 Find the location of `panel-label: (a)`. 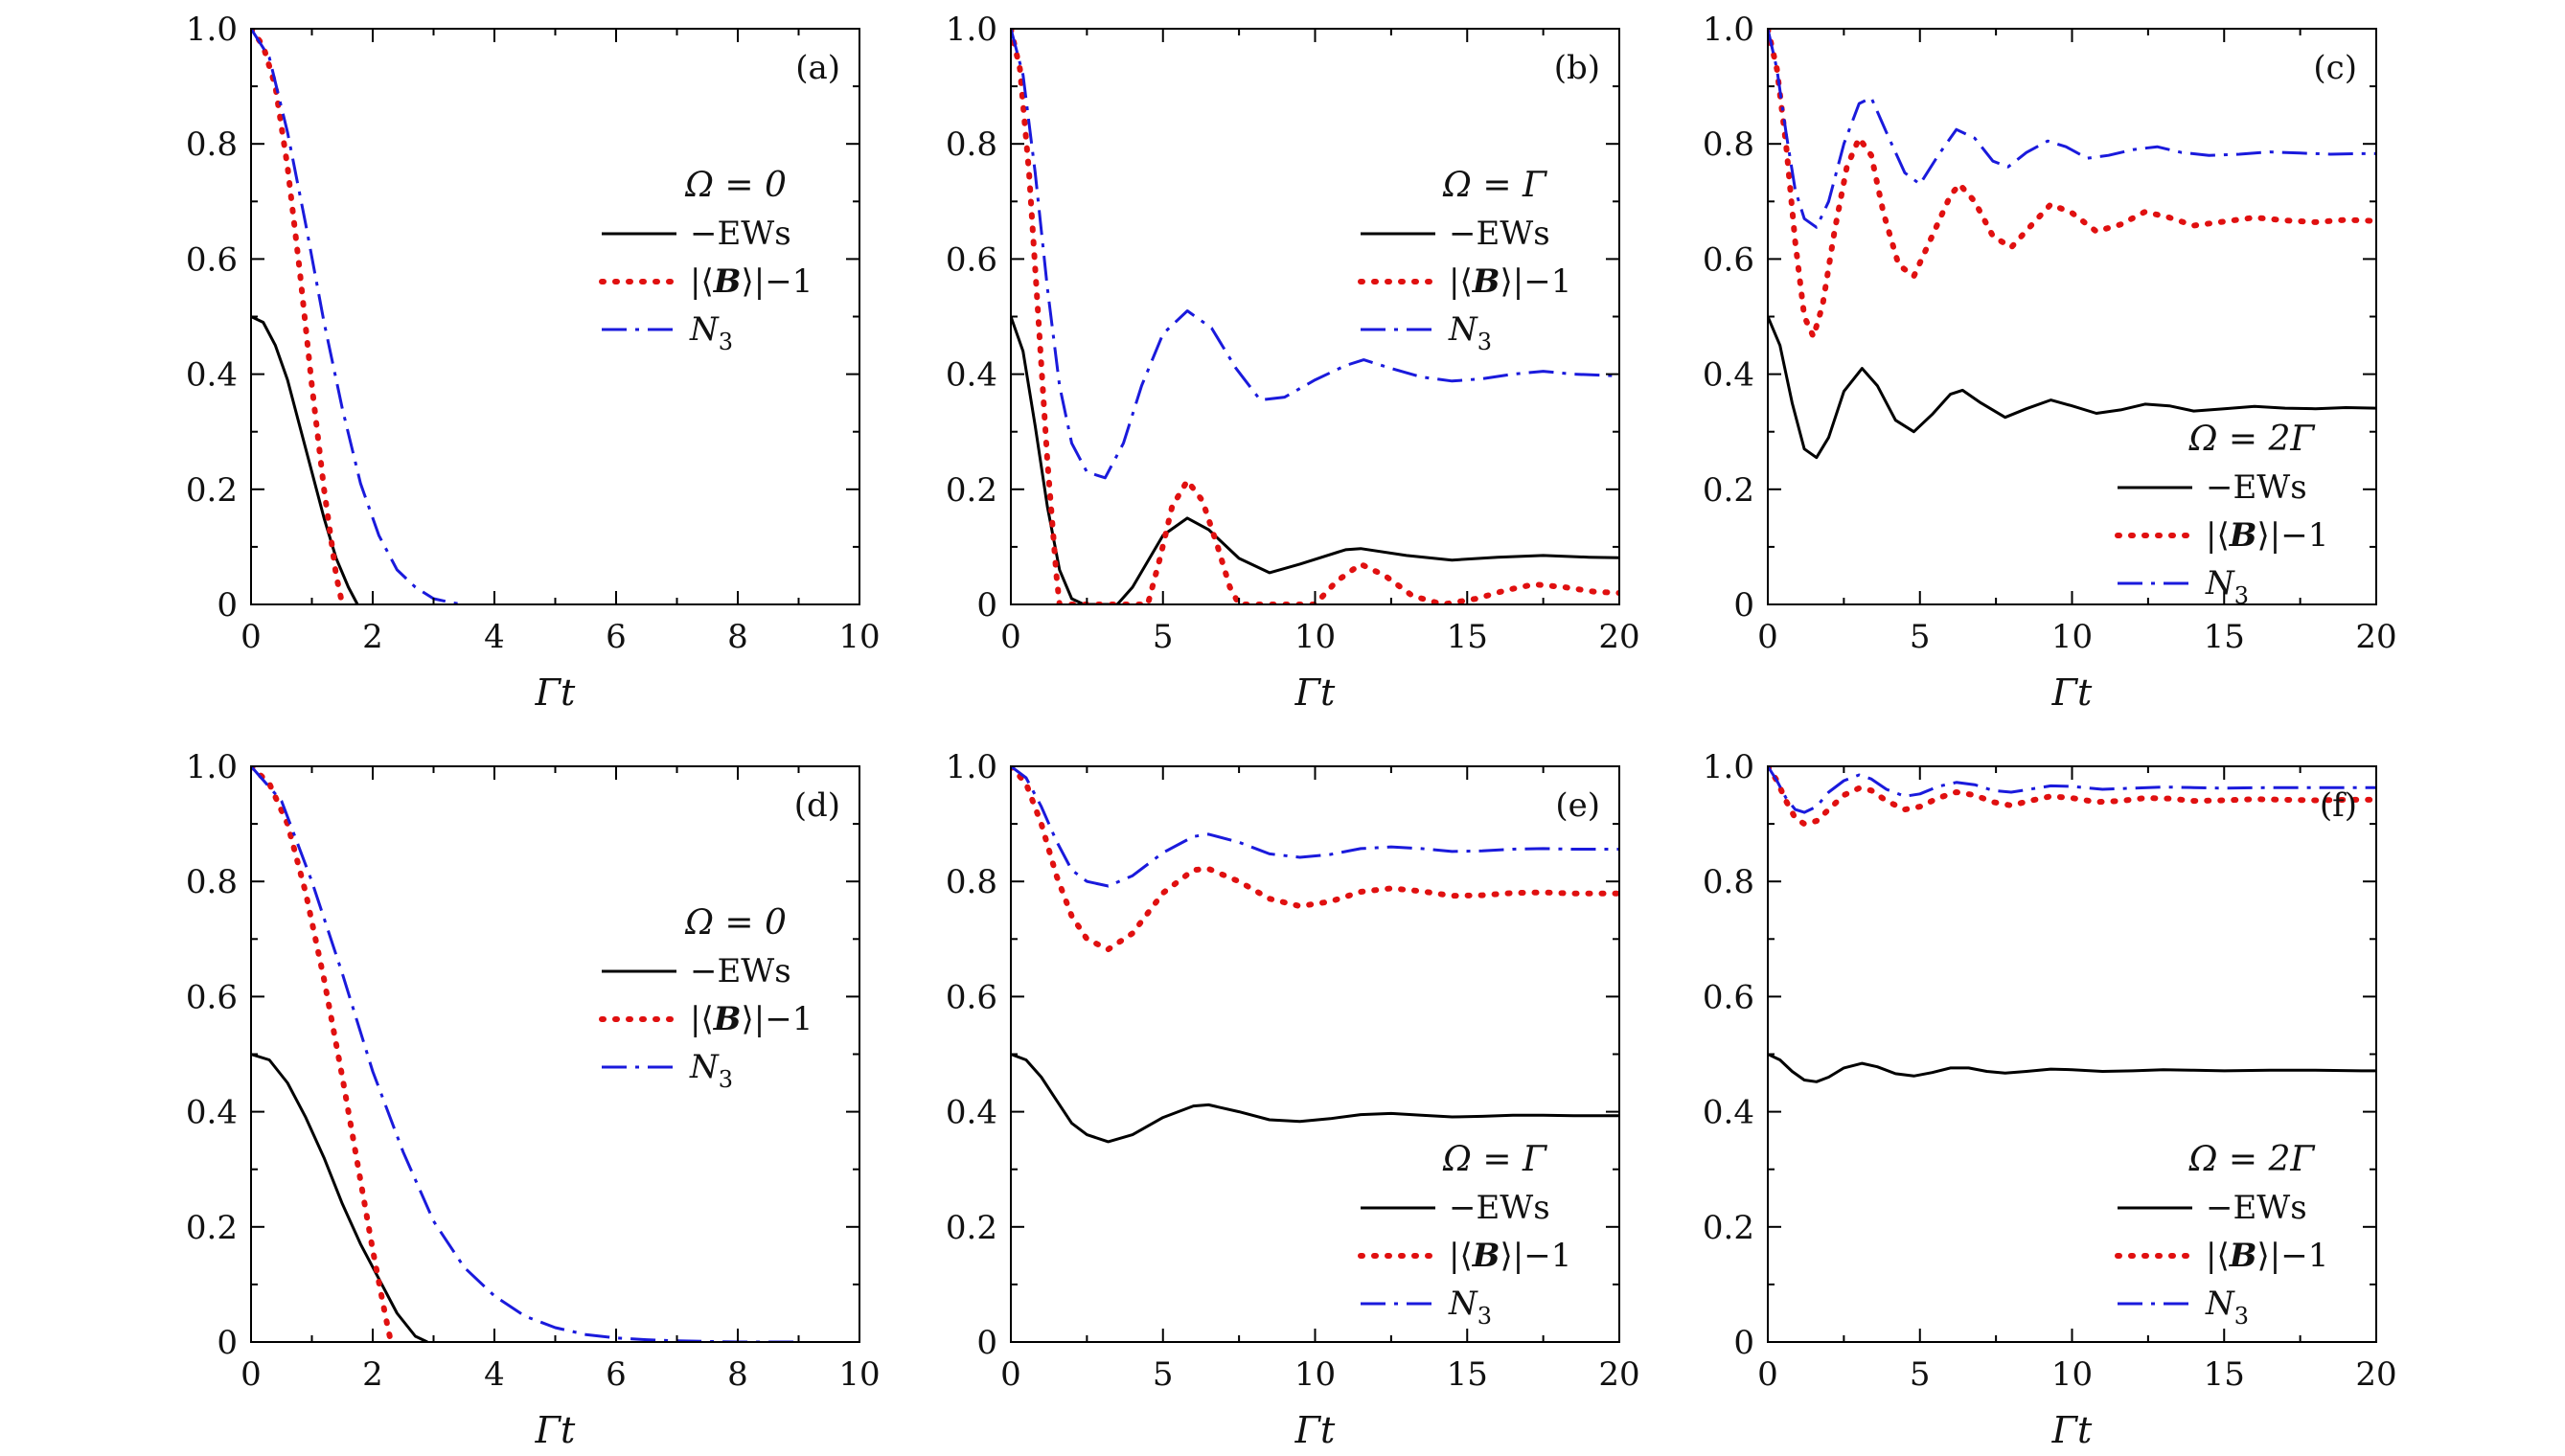

panel-label: (a) is located at coordinates (818, 68).